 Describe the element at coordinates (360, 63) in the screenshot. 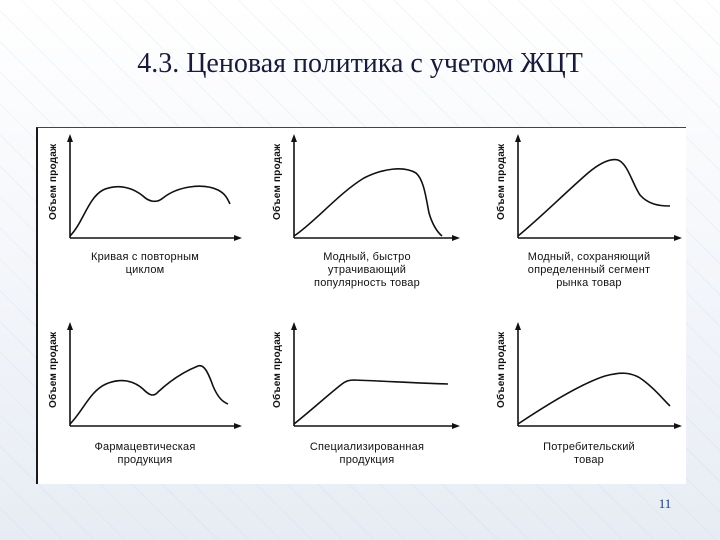

I see `slide-title: 4.3. Ценовая политика с учетом ЖЦТ` at that location.